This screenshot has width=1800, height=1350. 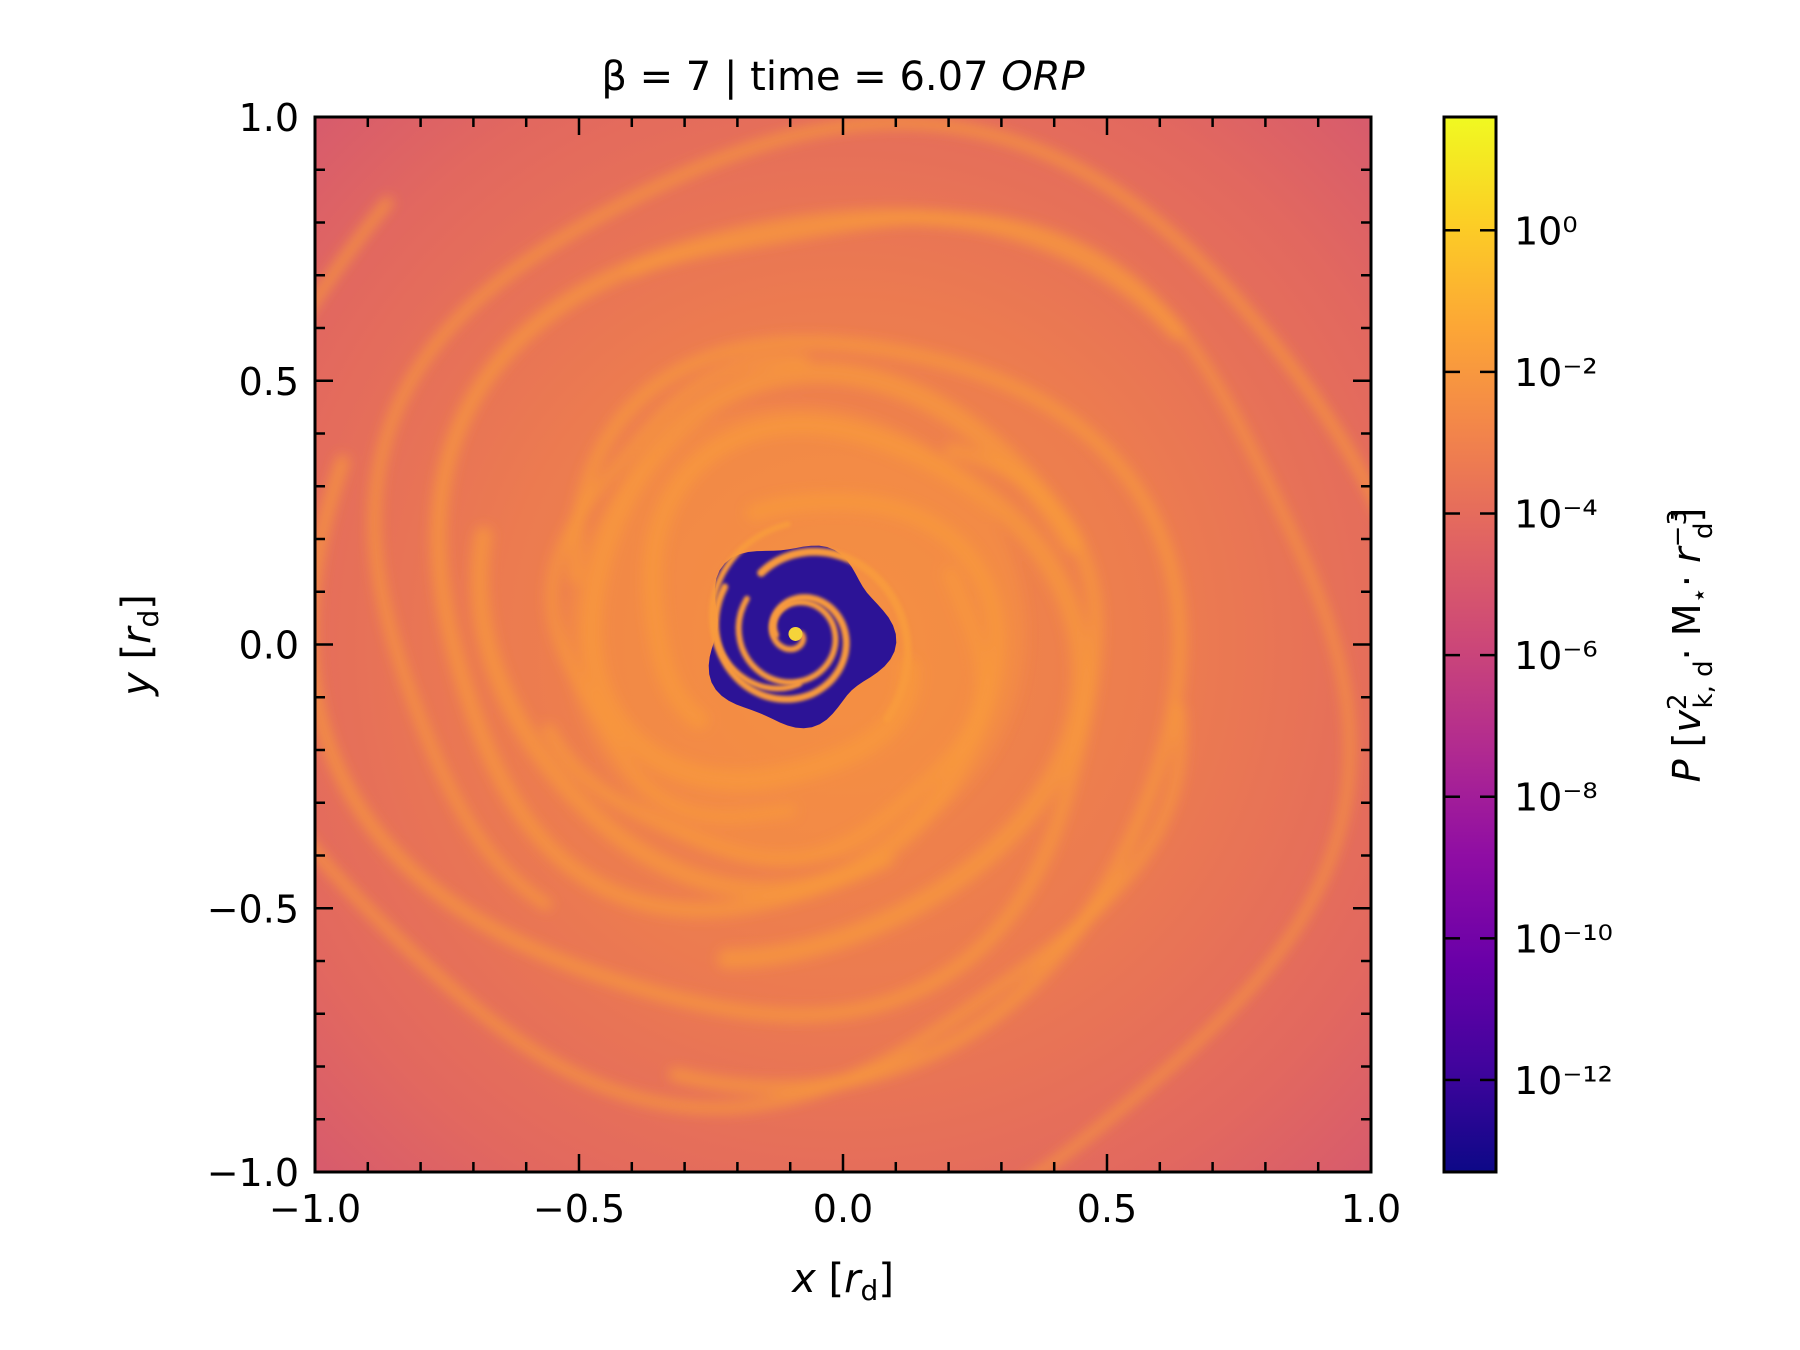 What do you see at coordinates (253, 1173) in the screenshot?
I see `y-tick-label: −1.0` at bounding box center [253, 1173].